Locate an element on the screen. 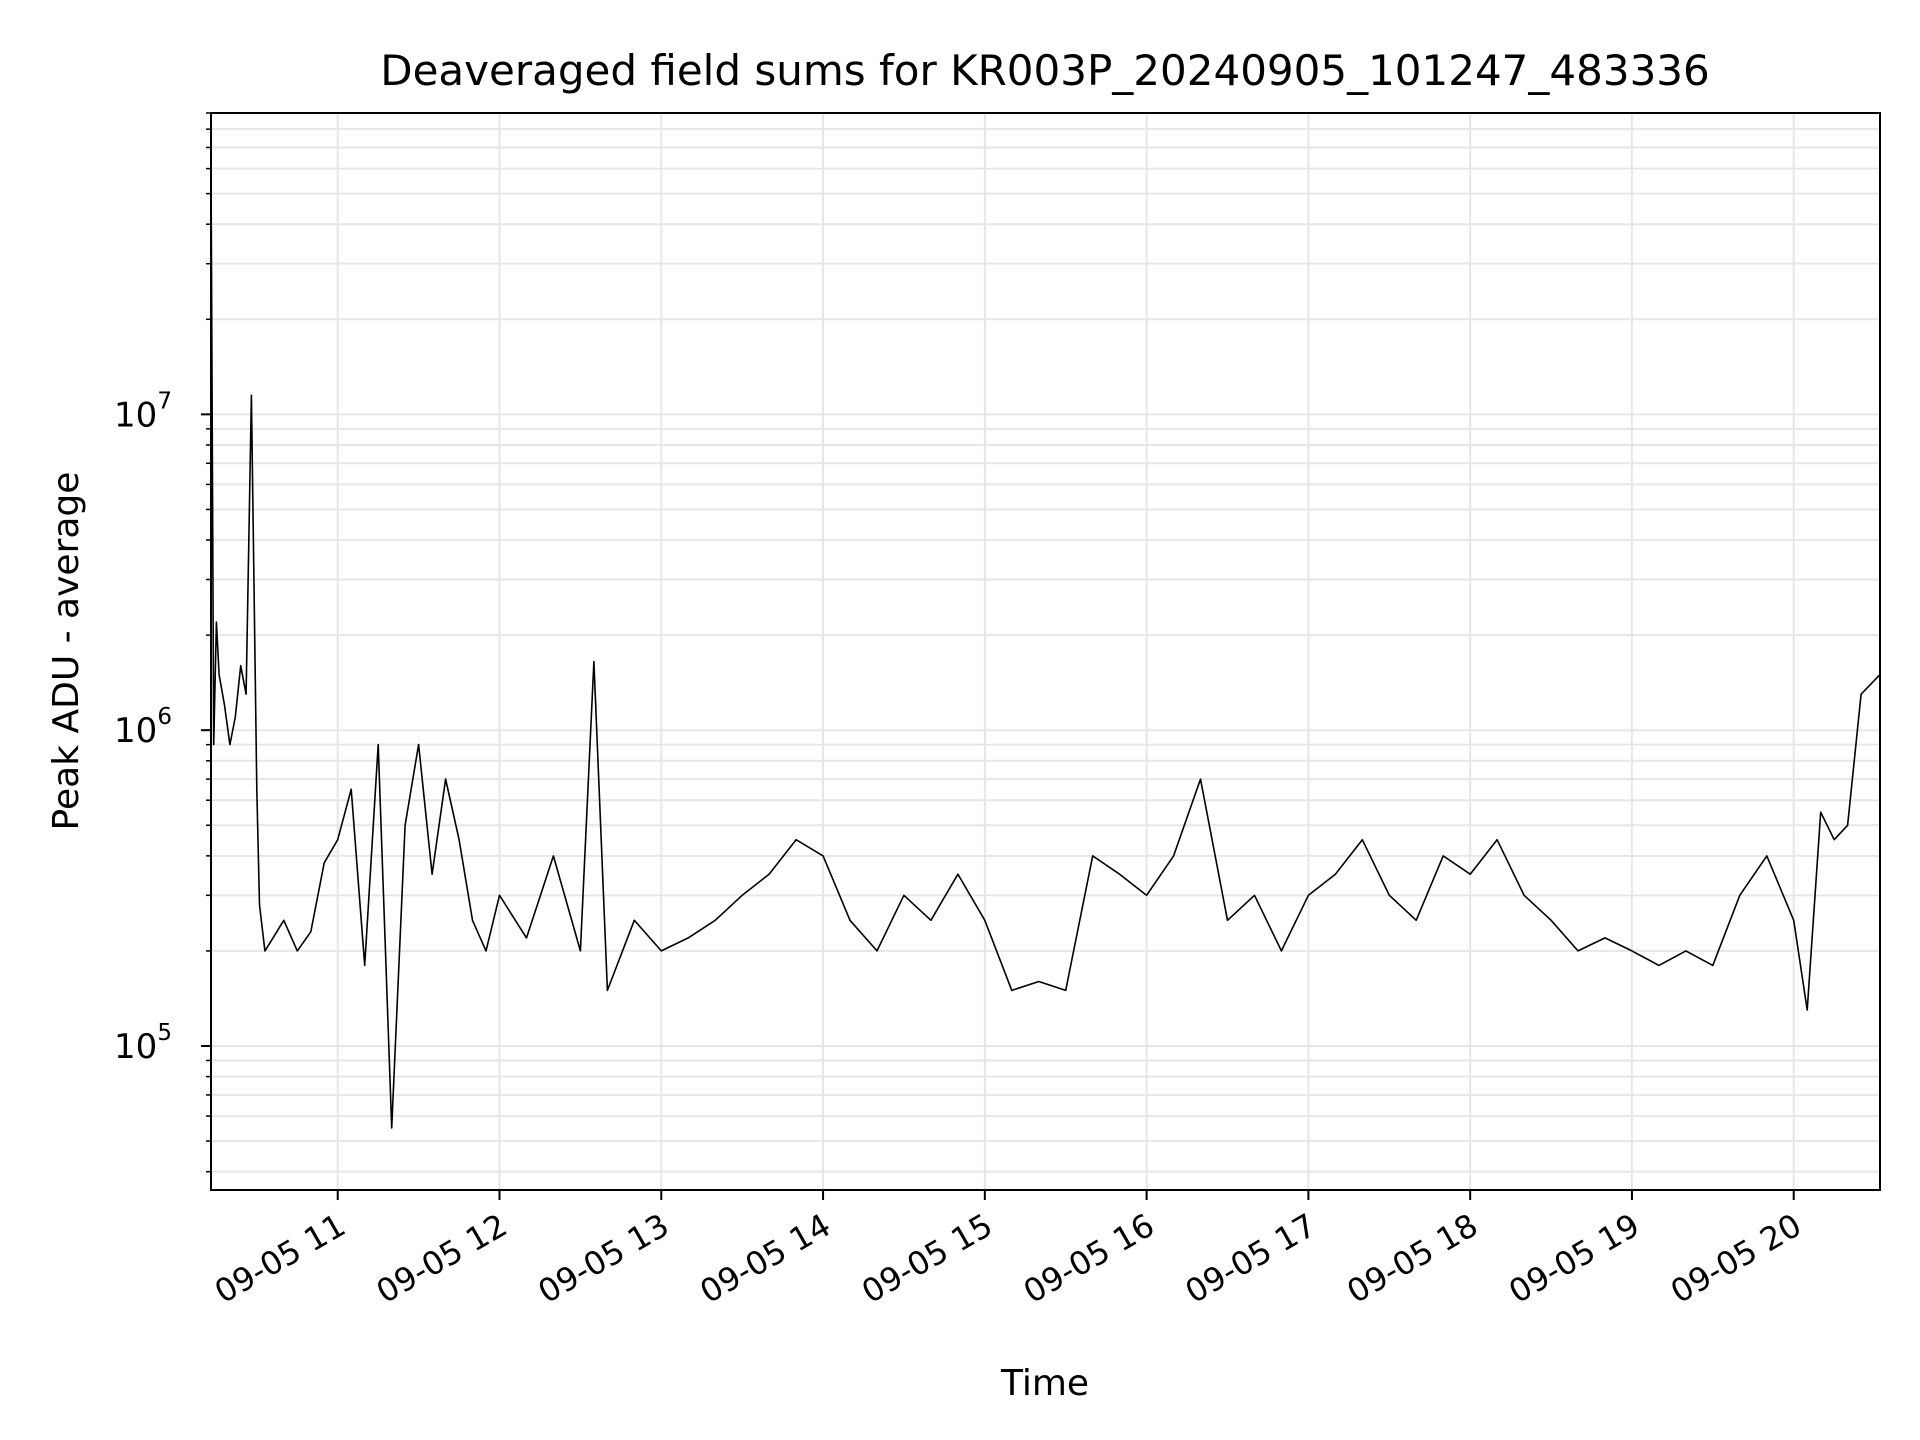 The height and width of the screenshot is (1440, 1920). x-axis-label: Time is located at coordinates (1044, 1383).